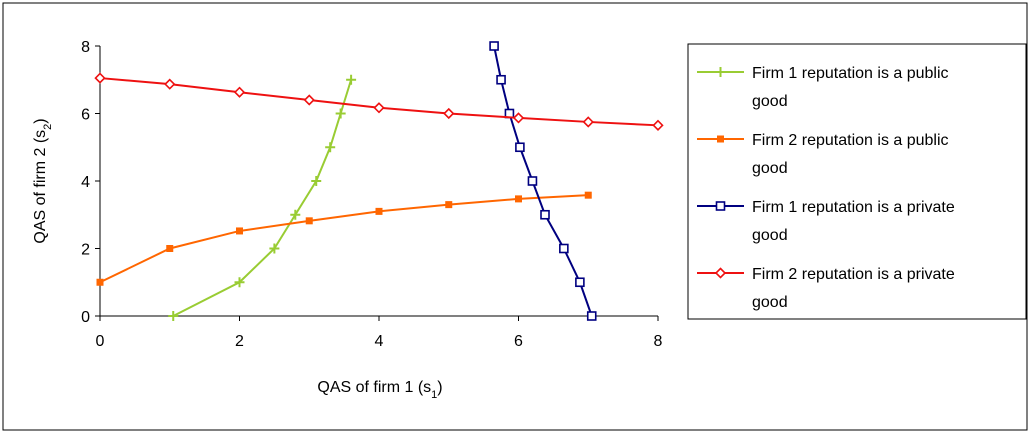 The width and height of the screenshot is (1030, 438). What do you see at coordinates (853, 221) in the screenshot?
I see `legend-label: Firm 1 reputation is a private good` at bounding box center [853, 221].